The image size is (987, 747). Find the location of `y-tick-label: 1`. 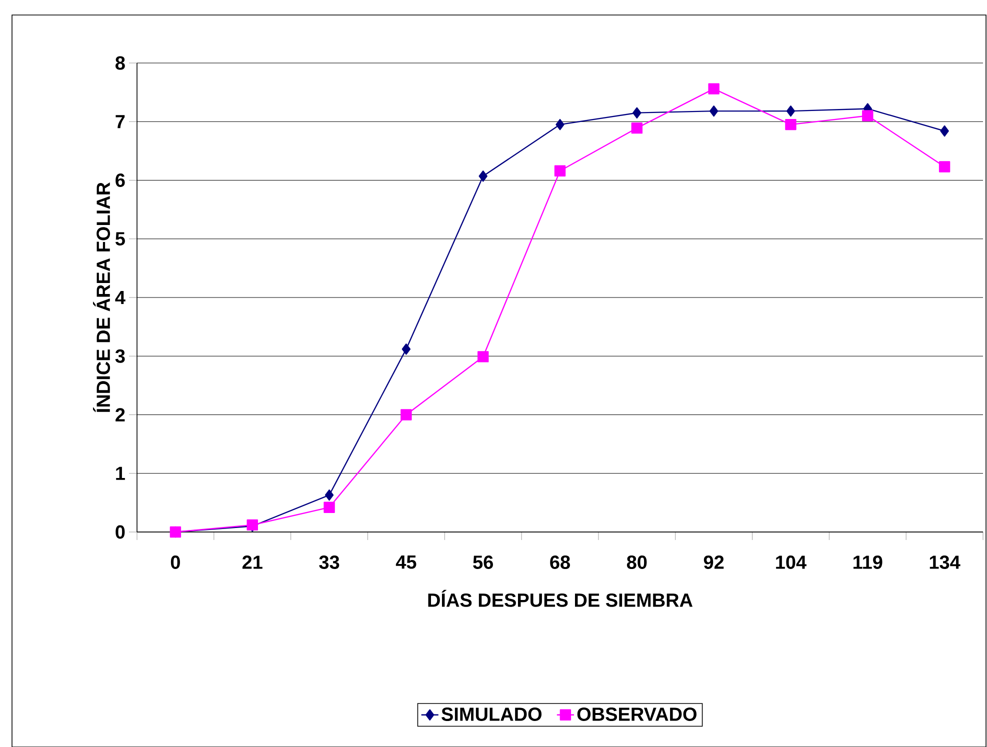

y-tick-label: 1 is located at coordinates (120, 473).